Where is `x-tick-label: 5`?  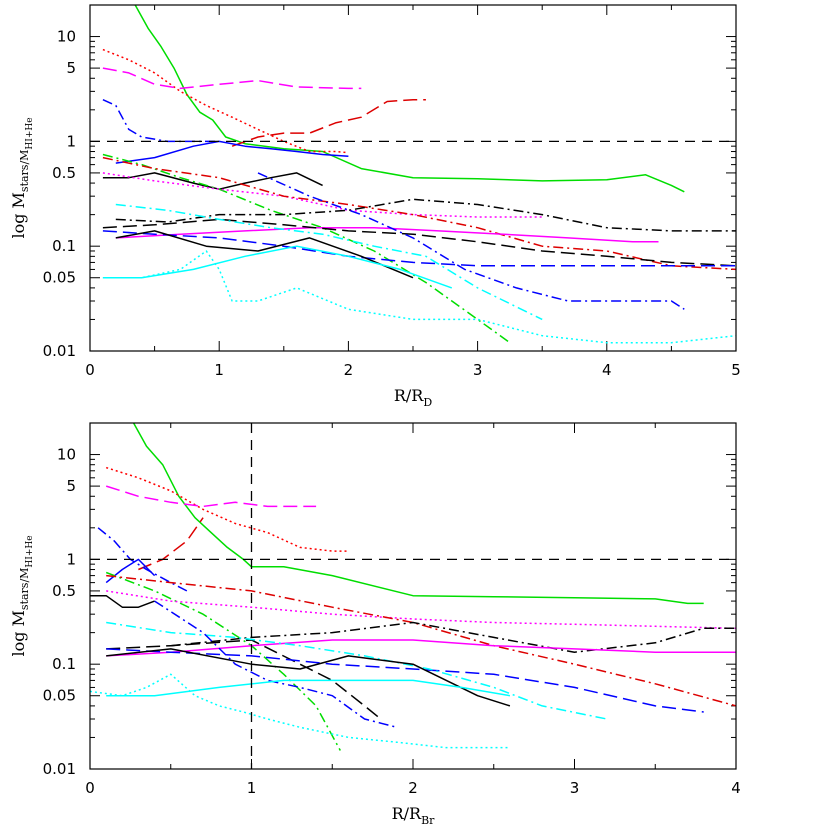
x-tick-label: 5 is located at coordinates (736, 370).